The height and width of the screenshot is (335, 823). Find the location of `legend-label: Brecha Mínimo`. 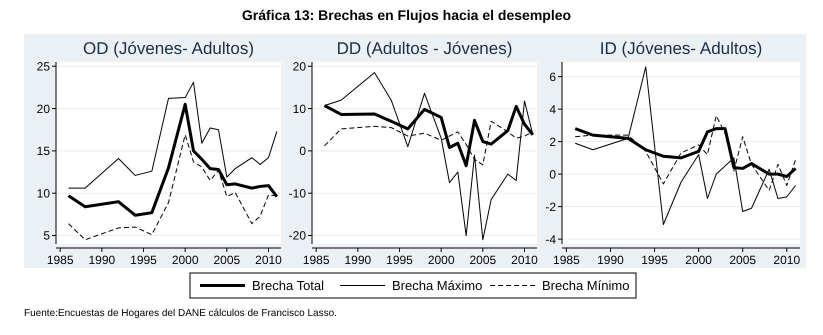

legend-label: Brecha Mínimo is located at coordinates (586, 286).